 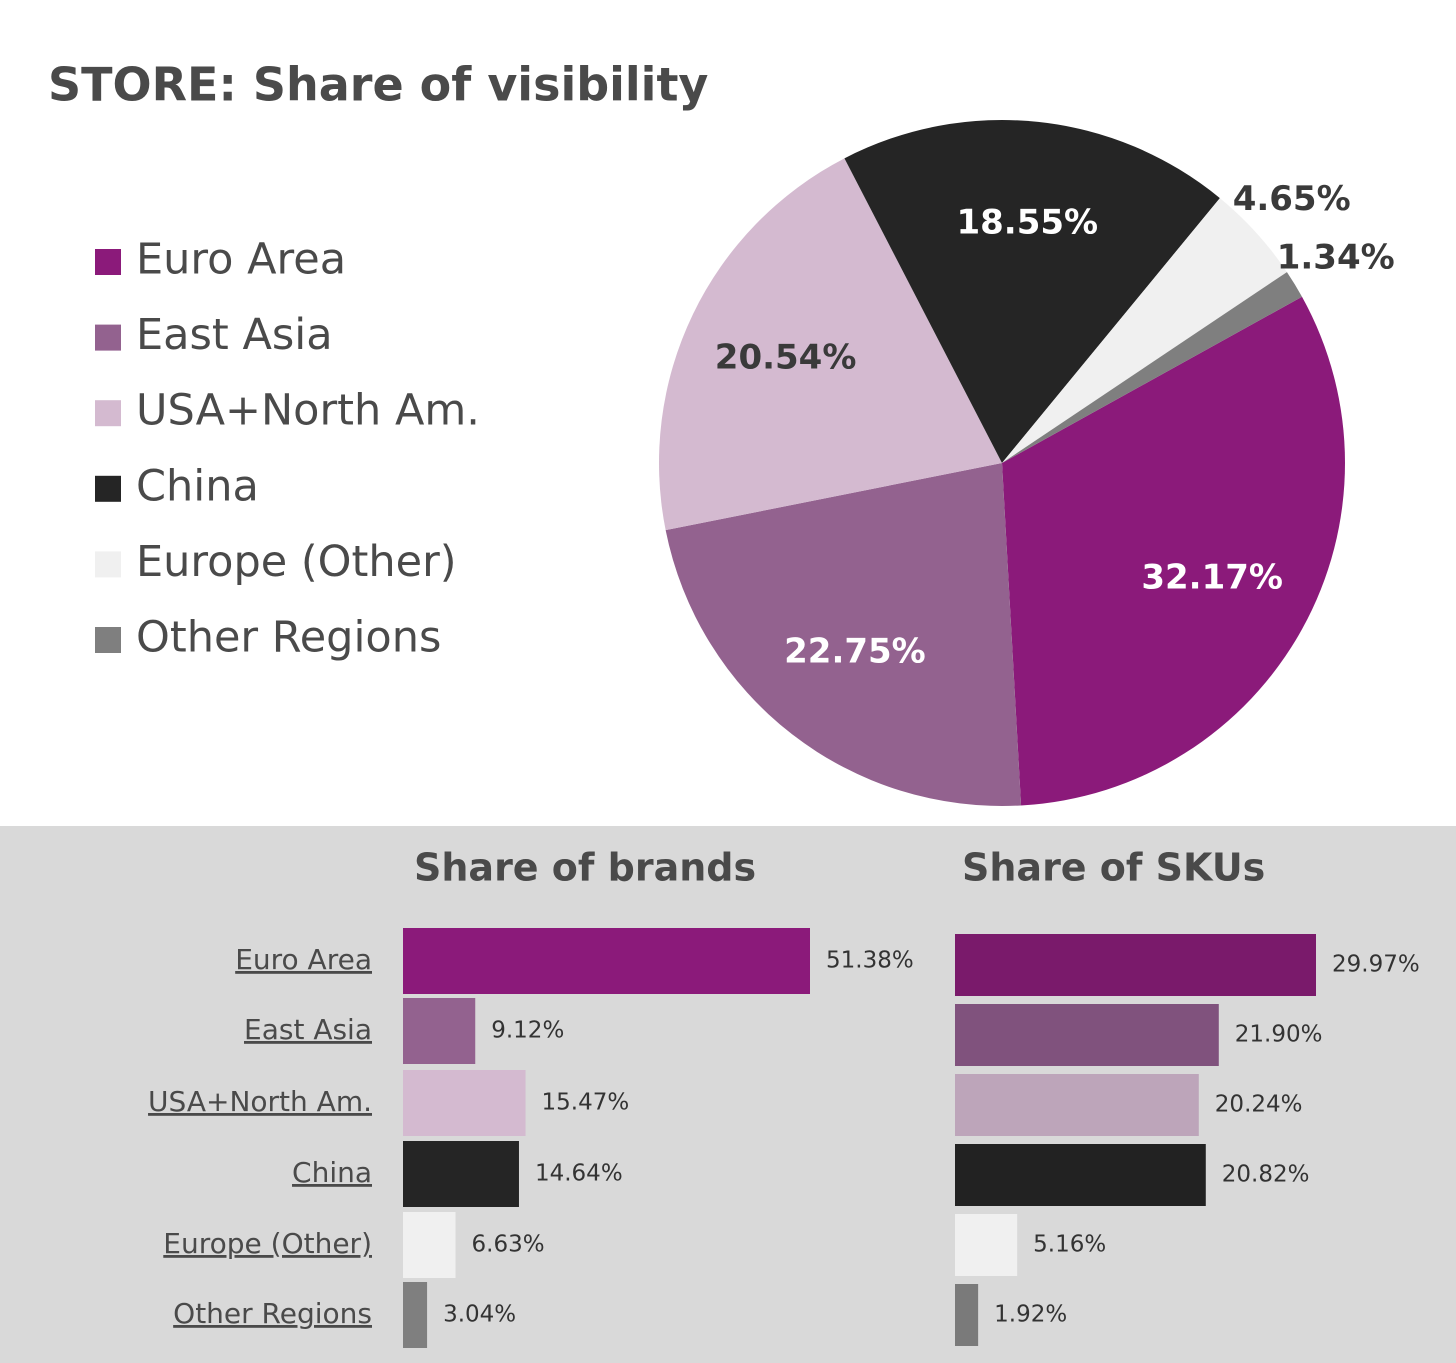 What do you see at coordinates (1266, 1175) in the screenshot?
I see `bar-value-label: 20.82%` at bounding box center [1266, 1175].